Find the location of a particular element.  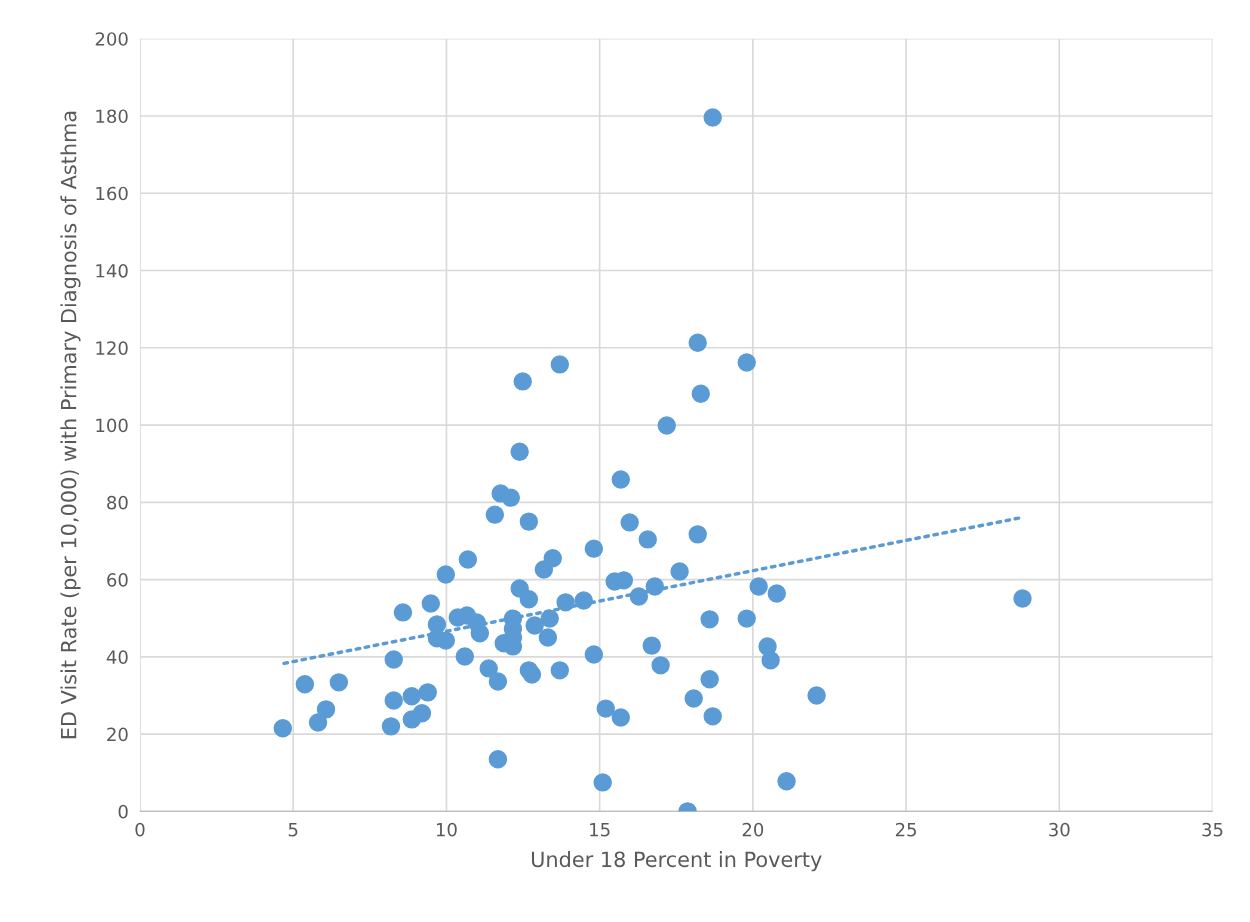

y-tick-label: 80 is located at coordinates (117, 502).